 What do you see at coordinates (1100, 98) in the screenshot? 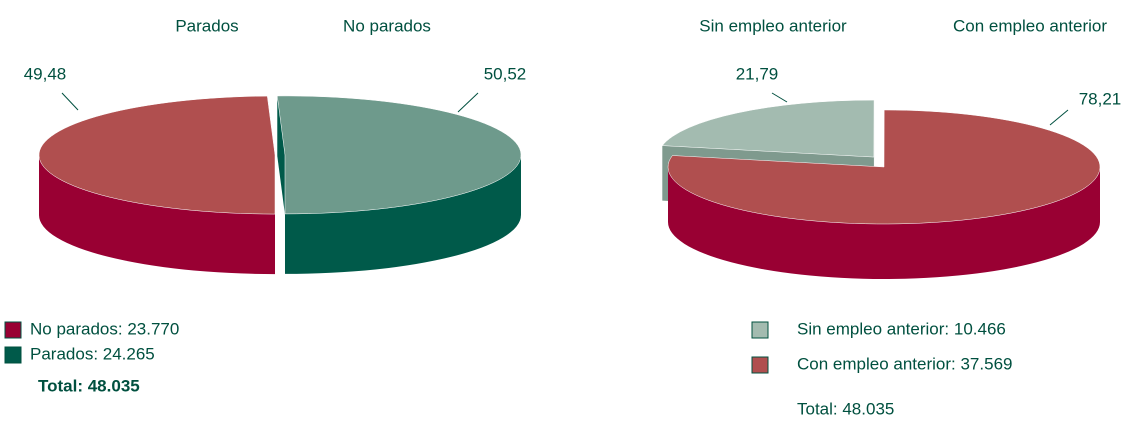
I see `value-label: 78,21` at bounding box center [1100, 98].